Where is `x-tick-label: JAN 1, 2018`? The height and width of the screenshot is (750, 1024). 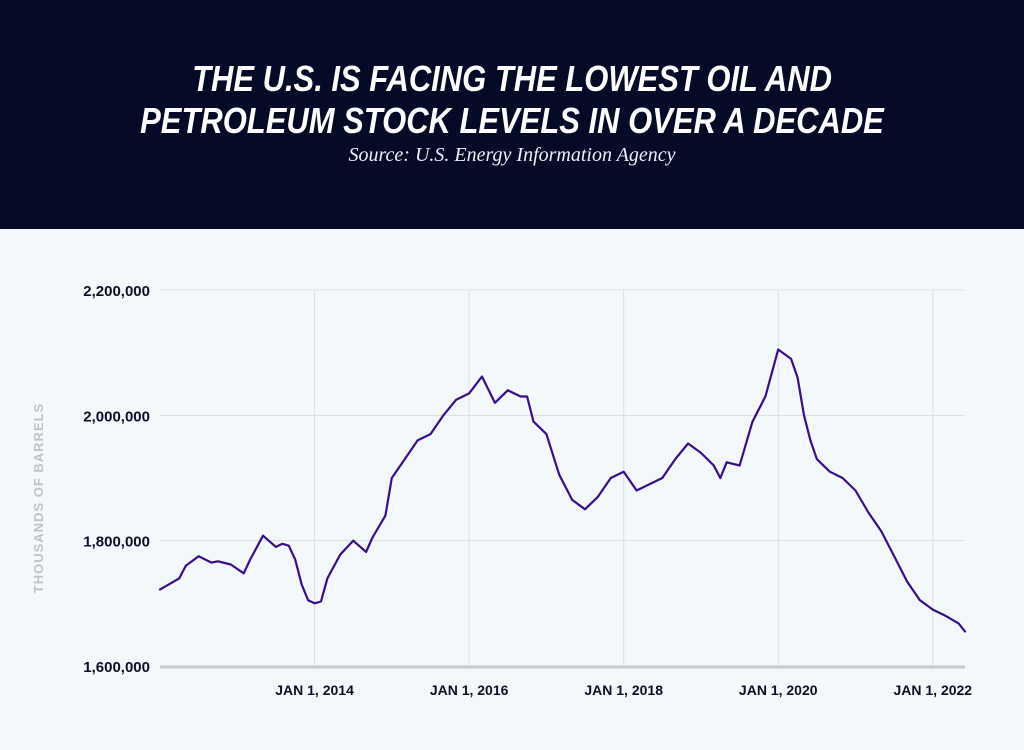 x-tick-label: JAN 1, 2018 is located at coordinates (623, 690).